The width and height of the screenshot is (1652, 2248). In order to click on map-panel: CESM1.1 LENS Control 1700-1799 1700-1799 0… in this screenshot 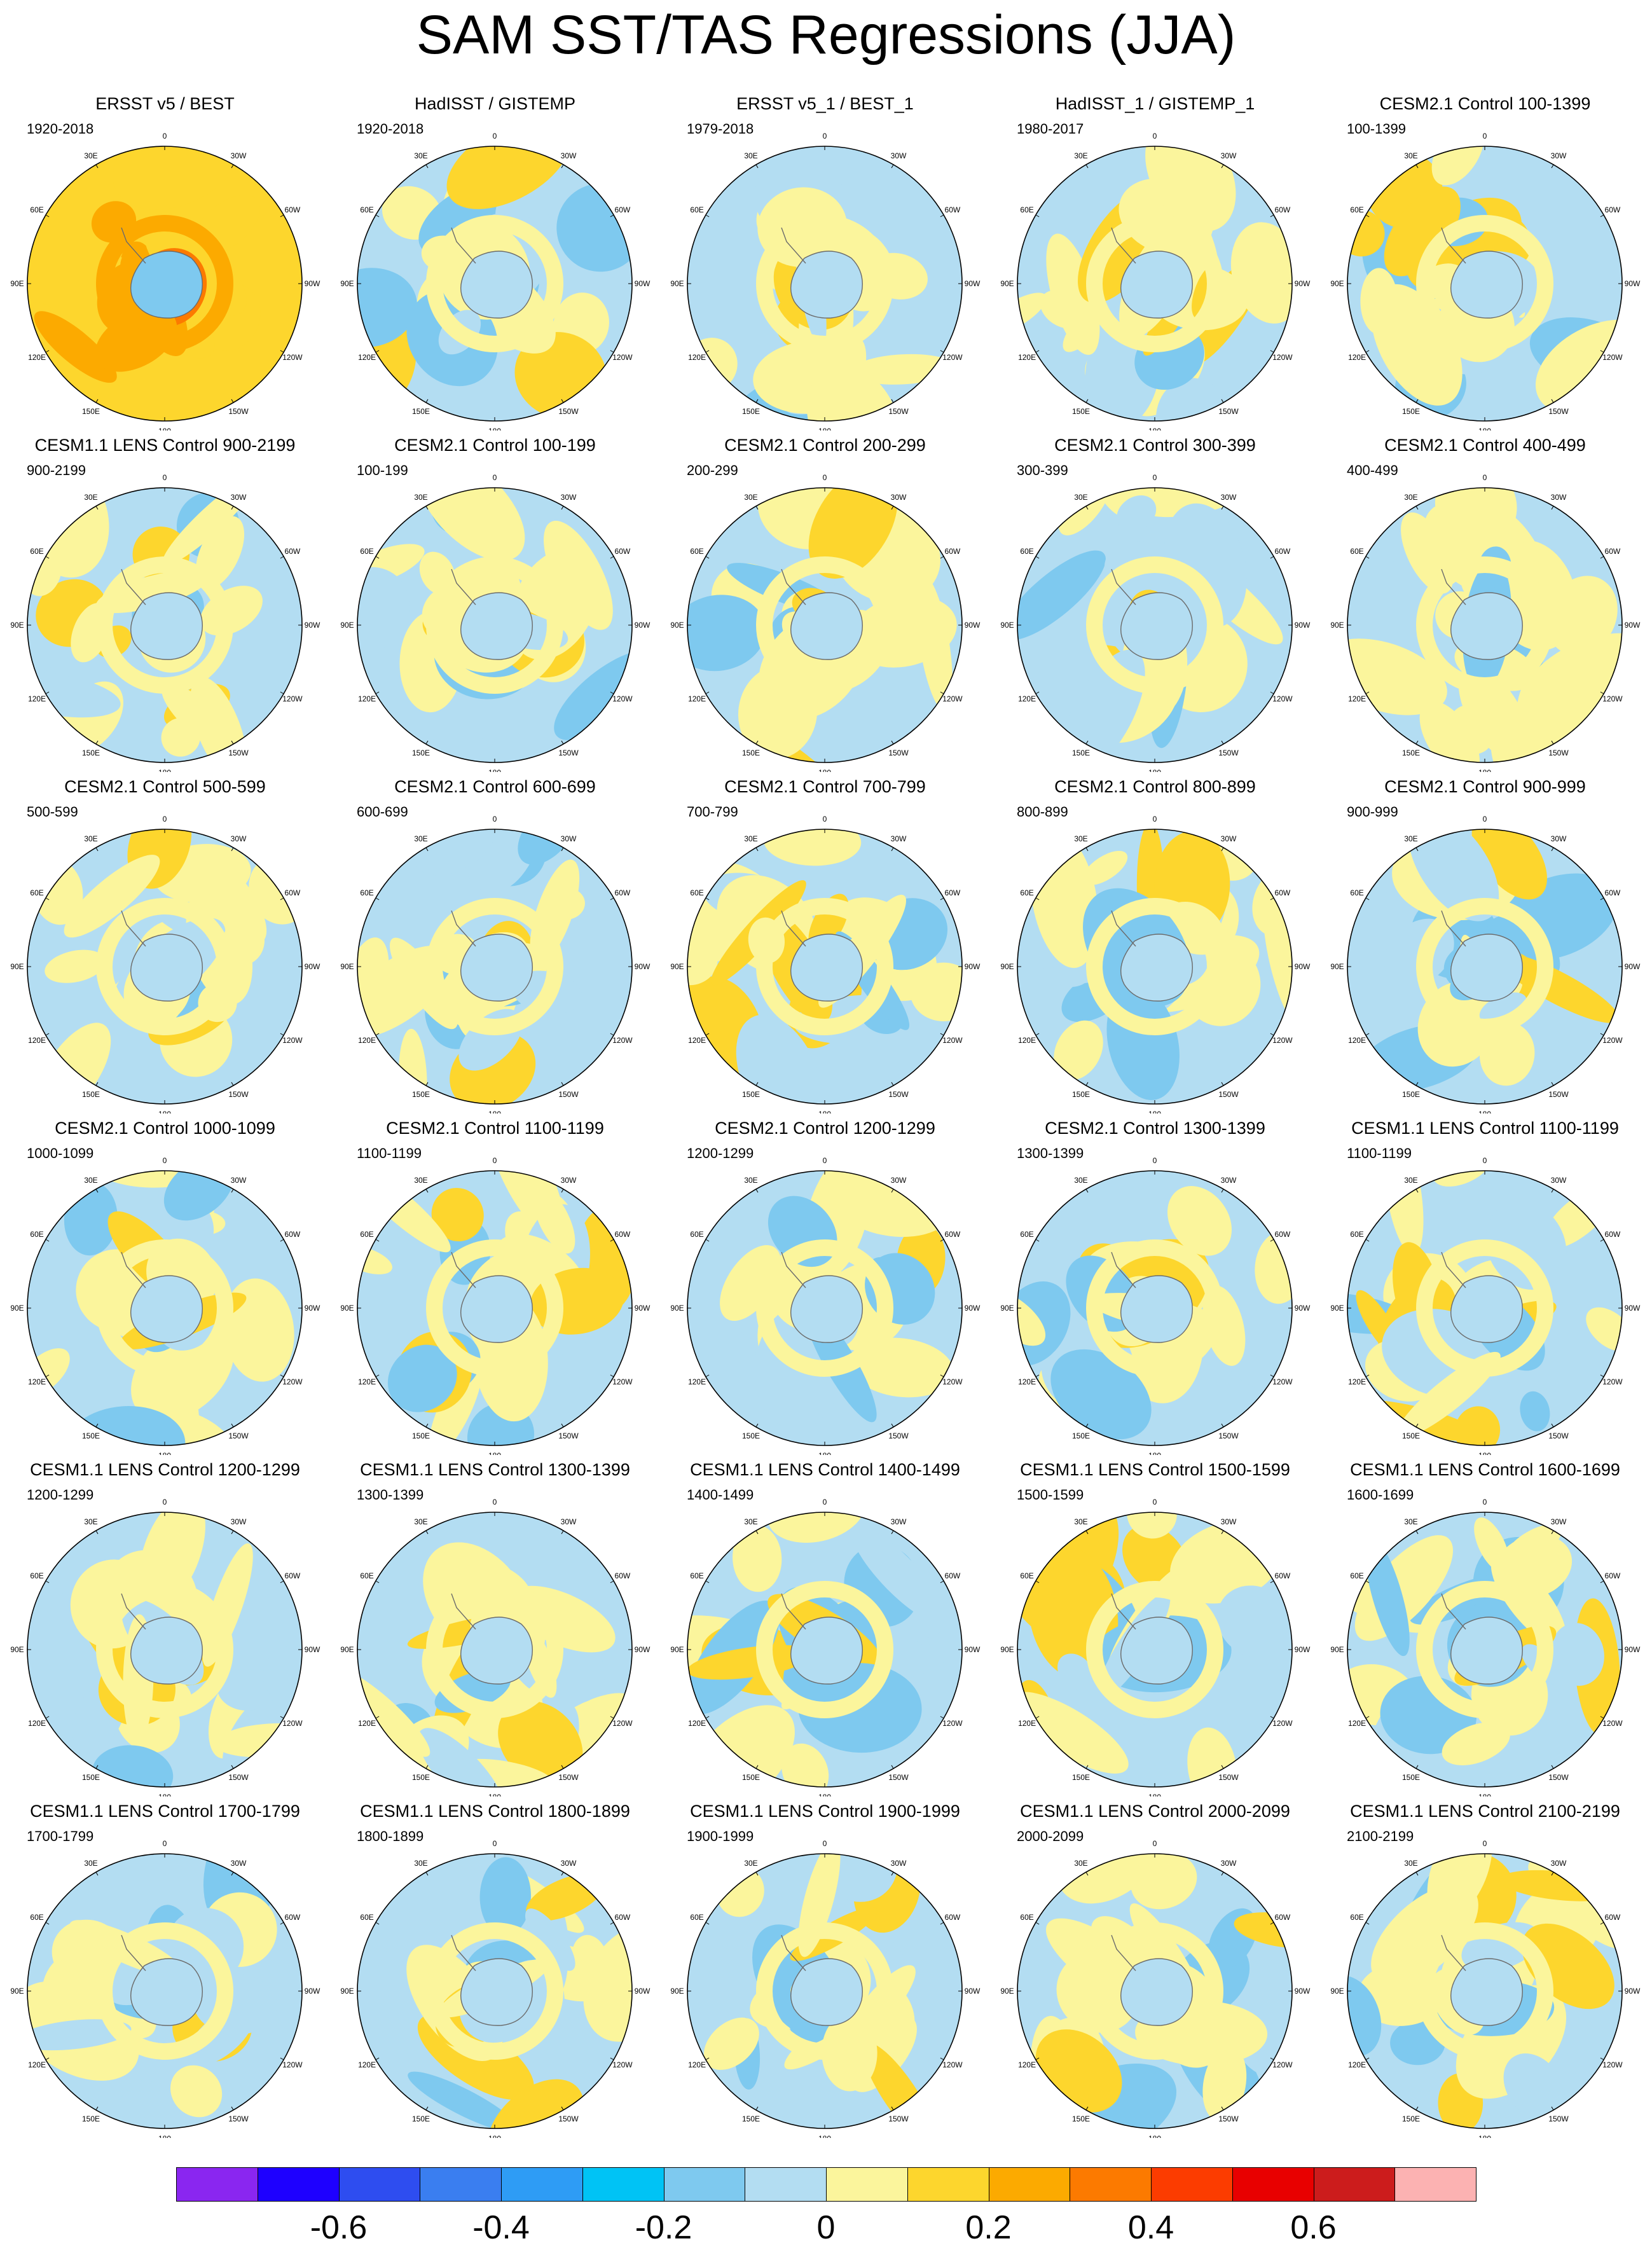, I will do `click(165, 1967)`.